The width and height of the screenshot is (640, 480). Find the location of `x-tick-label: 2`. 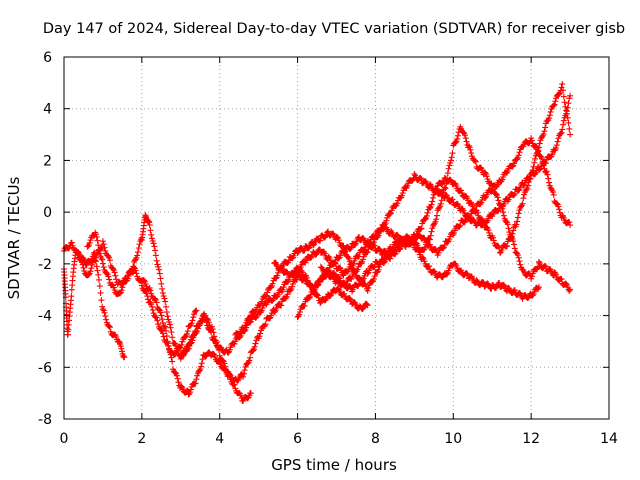

x-tick-label: 2 is located at coordinates (141, 439).